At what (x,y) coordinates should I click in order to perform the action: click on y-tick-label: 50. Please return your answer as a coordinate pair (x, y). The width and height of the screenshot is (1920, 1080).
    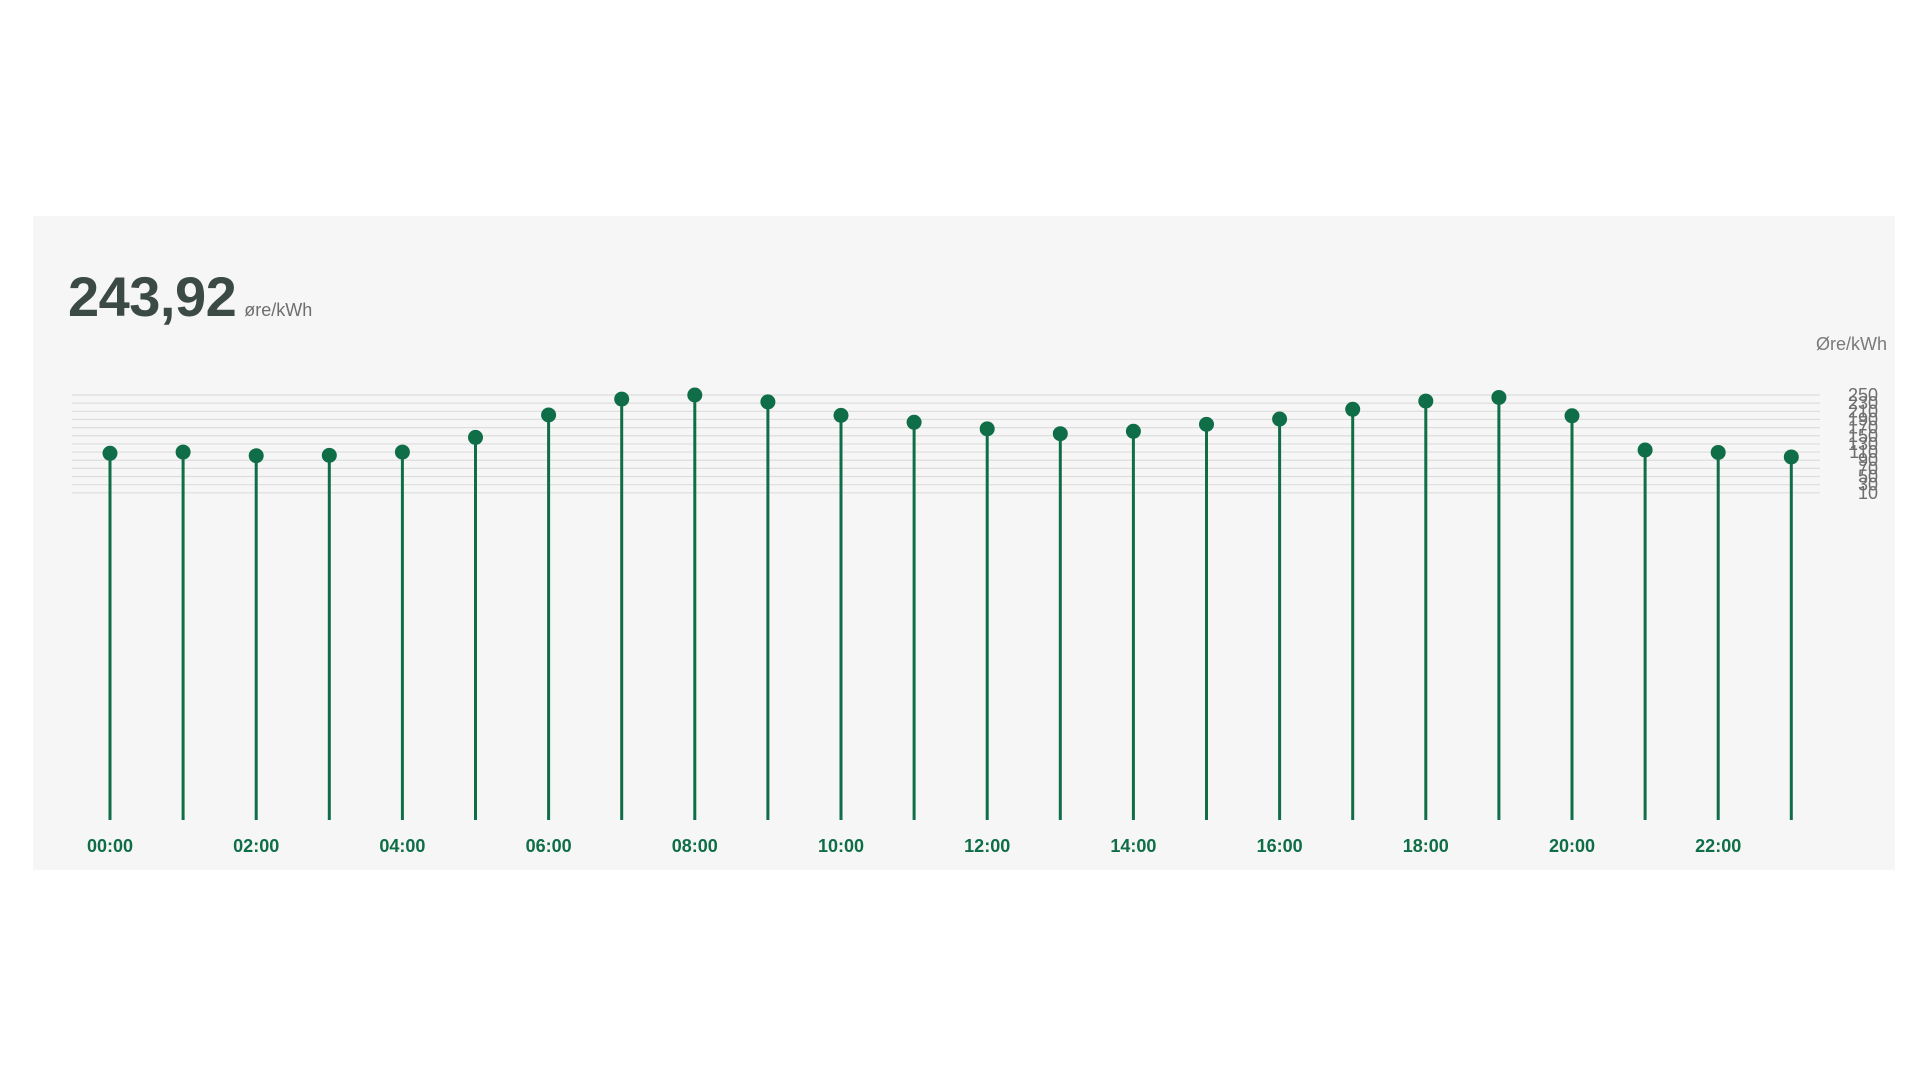
    Looking at the image, I should click on (1868, 477).